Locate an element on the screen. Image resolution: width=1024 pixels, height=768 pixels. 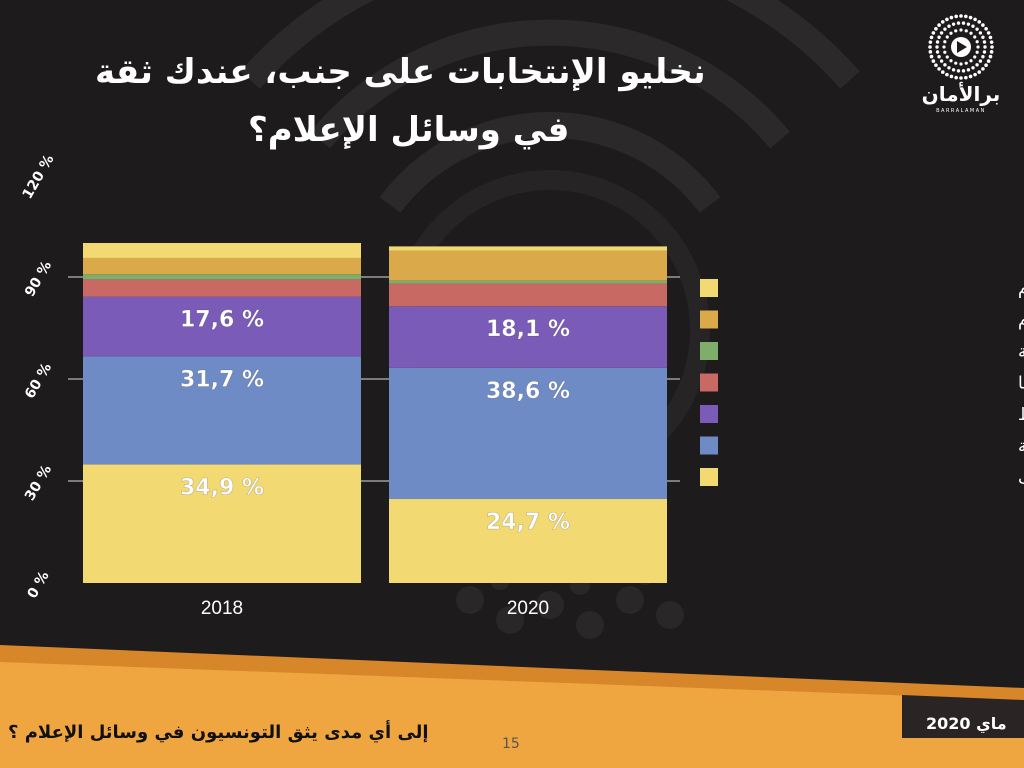
legend-label: متوسط is located at coordinates (1021, 415).